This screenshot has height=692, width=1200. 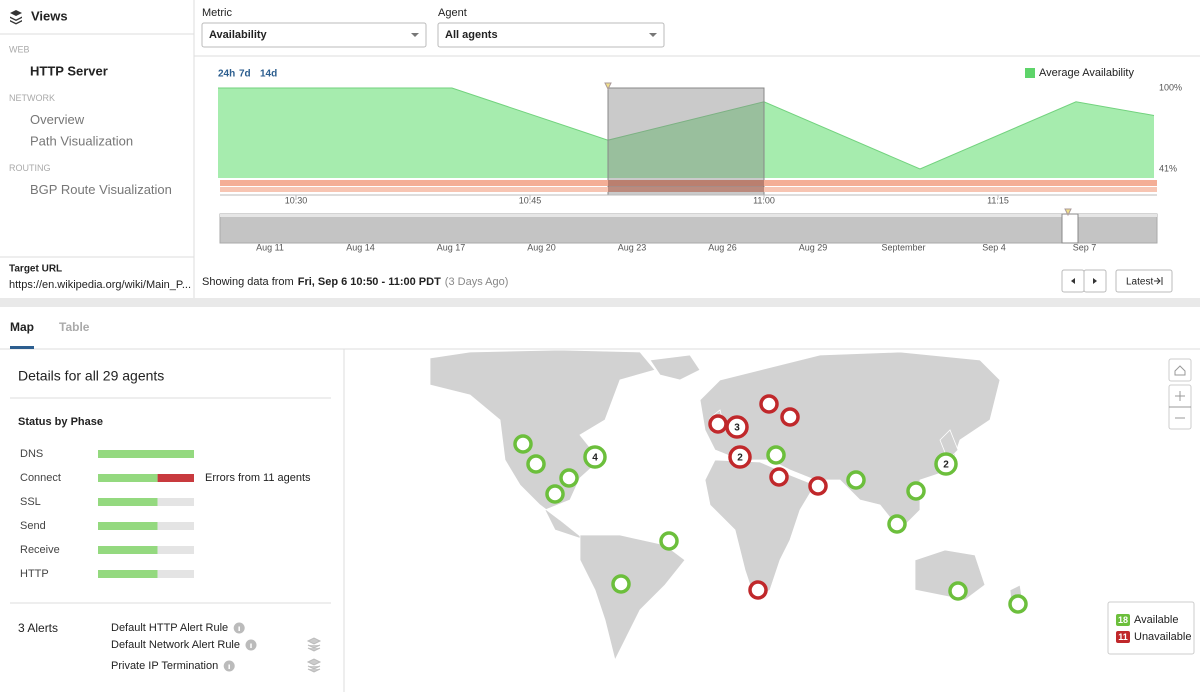 I want to click on legend-count: 11, so click(x=1123, y=637).